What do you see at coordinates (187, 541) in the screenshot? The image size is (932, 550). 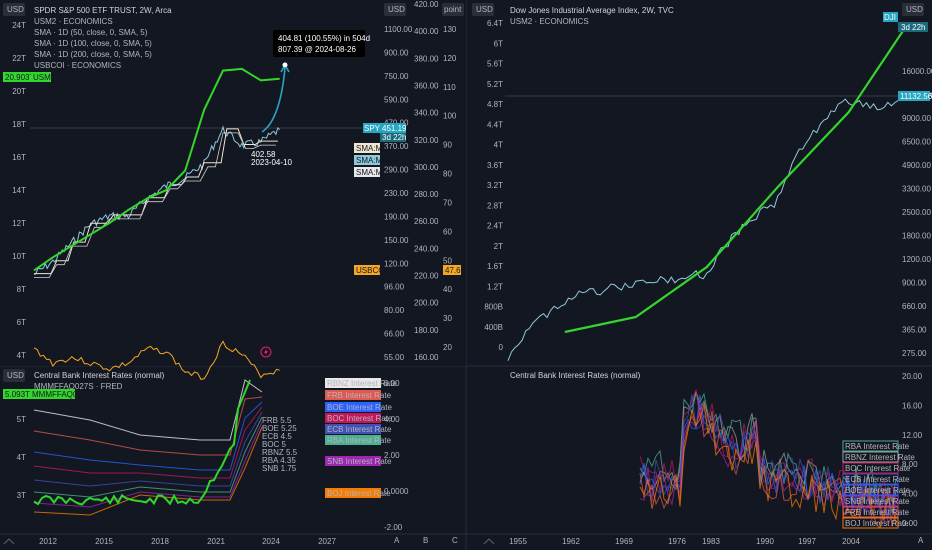 I see `lb-x-axis: 2012 2015 2018 2021 2024 2027` at bounding box center [187, 541].